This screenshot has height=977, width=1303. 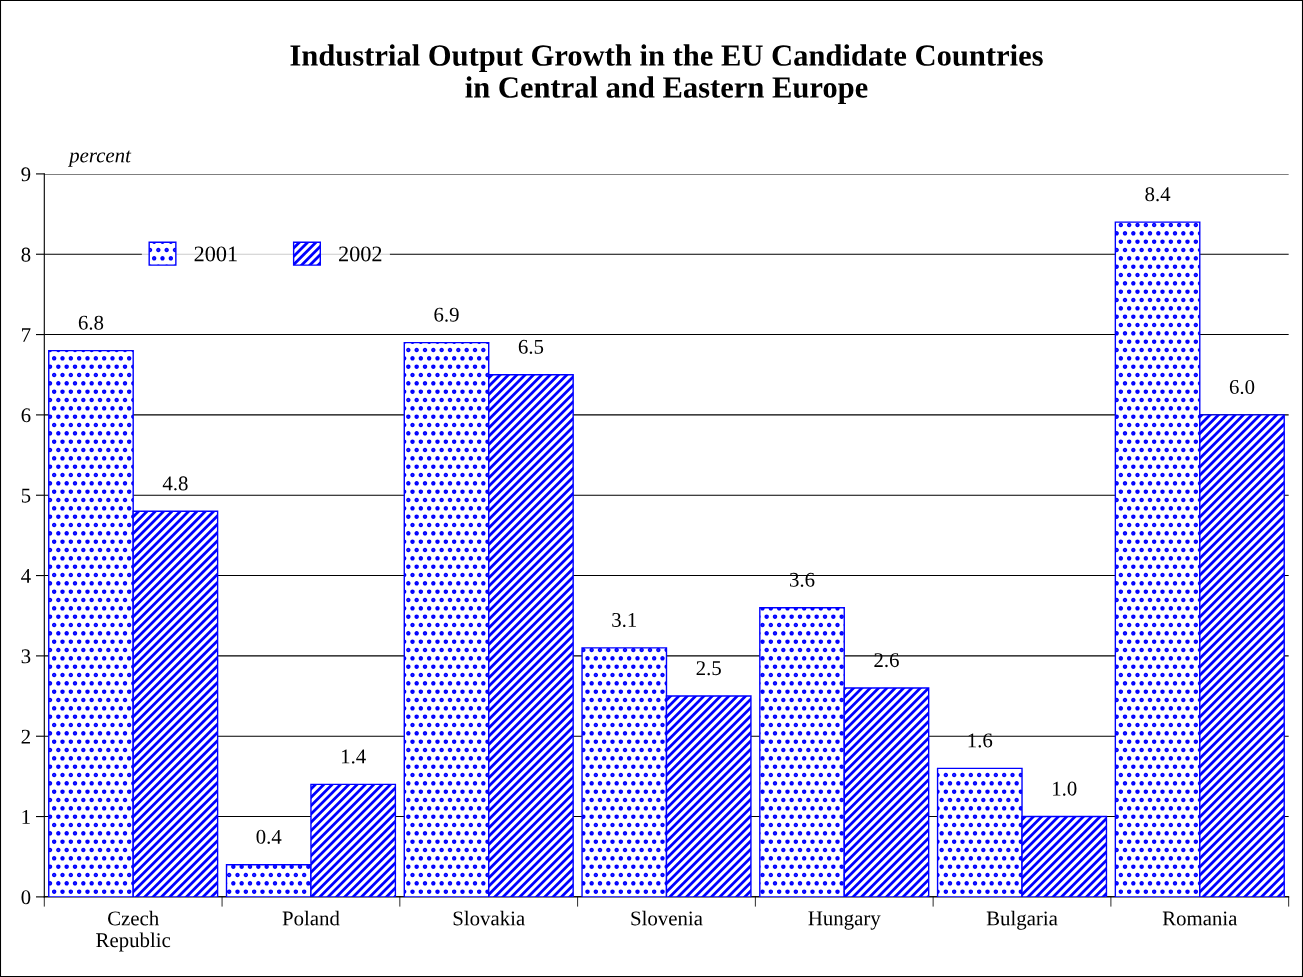 I want to click on y-tick-label: 6, so click(x=26, y=415).